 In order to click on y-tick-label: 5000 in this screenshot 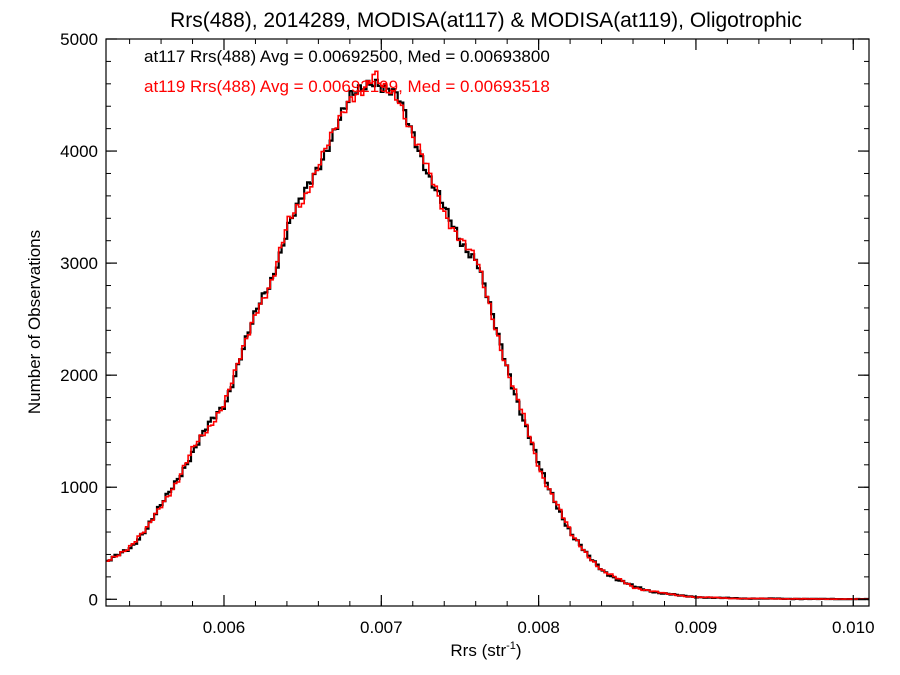, I will do `click(79, 39)`.